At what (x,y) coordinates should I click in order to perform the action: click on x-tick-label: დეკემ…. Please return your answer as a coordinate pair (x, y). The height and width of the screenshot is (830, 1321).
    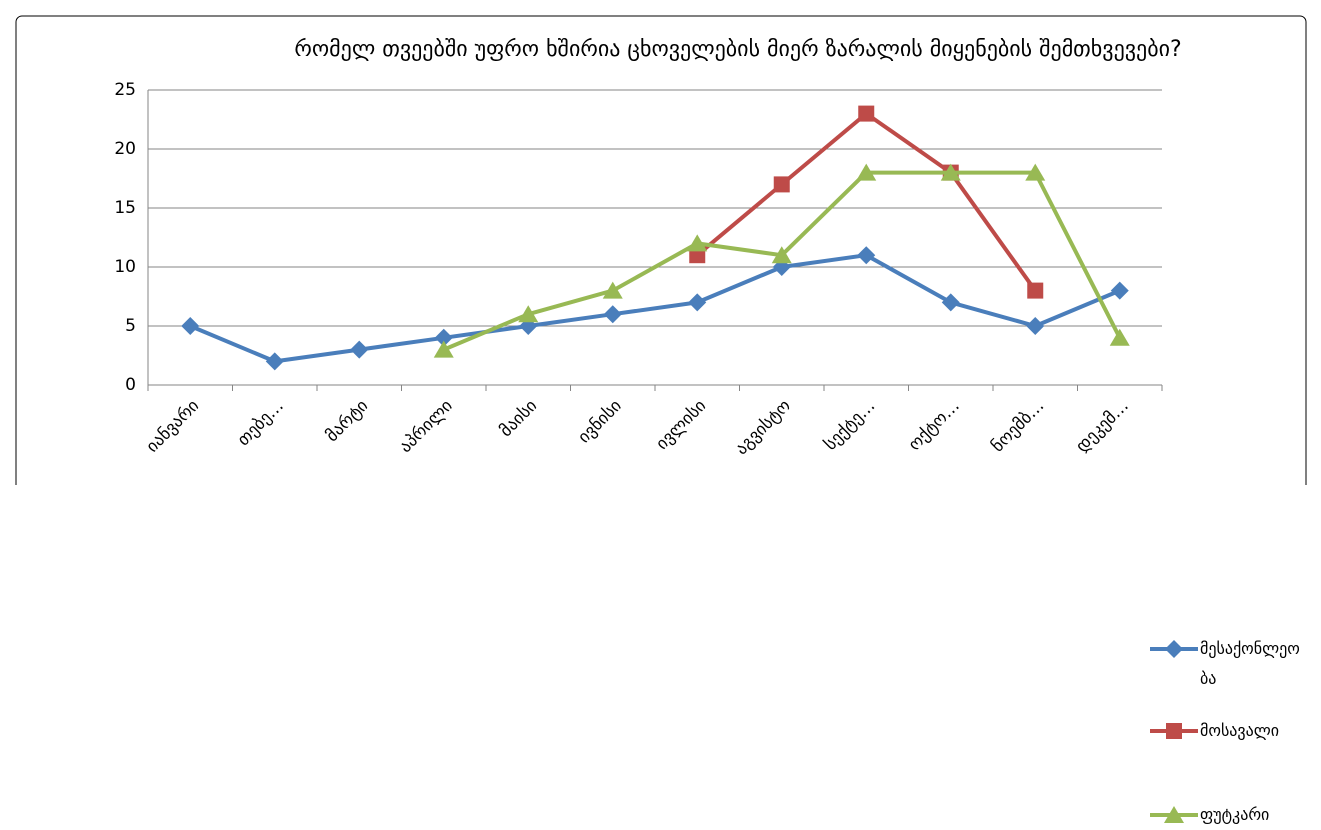
    Looking at the image, I should click on (1102, 426).